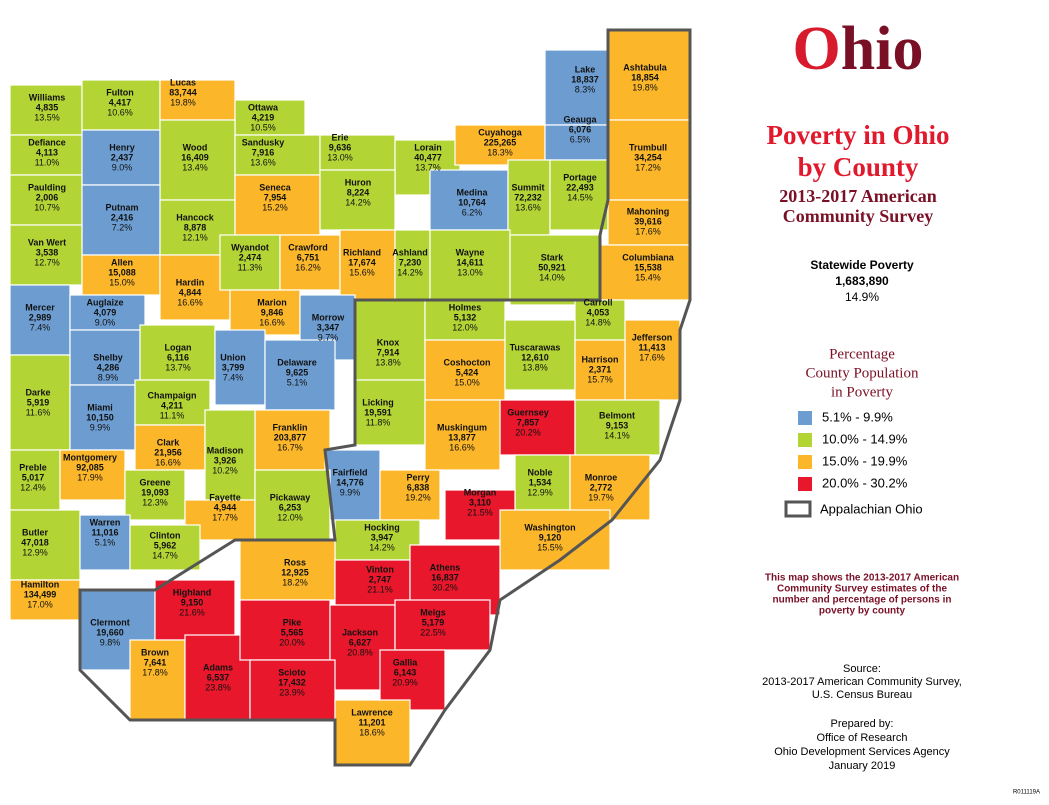 This screenshot has height=805, width=1049. I want to click on county-name: Miami, so click(100, 407).